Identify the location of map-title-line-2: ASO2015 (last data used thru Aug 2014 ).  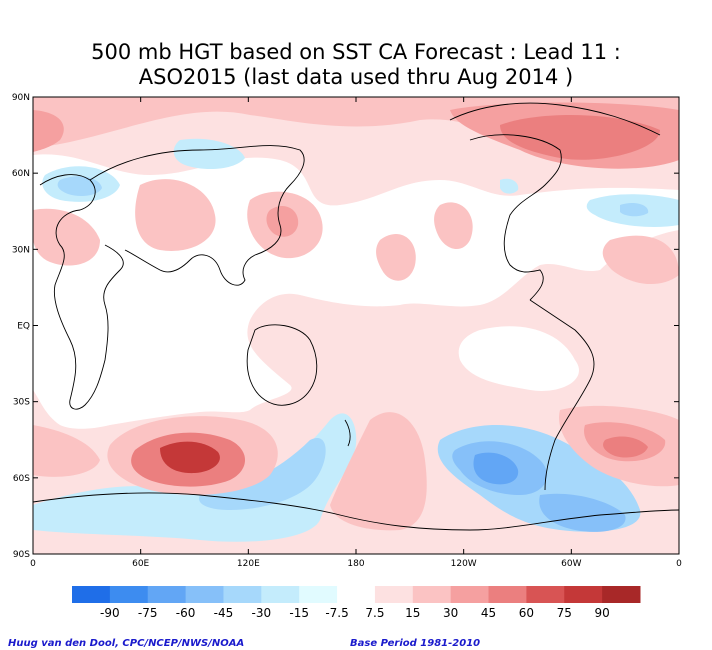
(356, 77).